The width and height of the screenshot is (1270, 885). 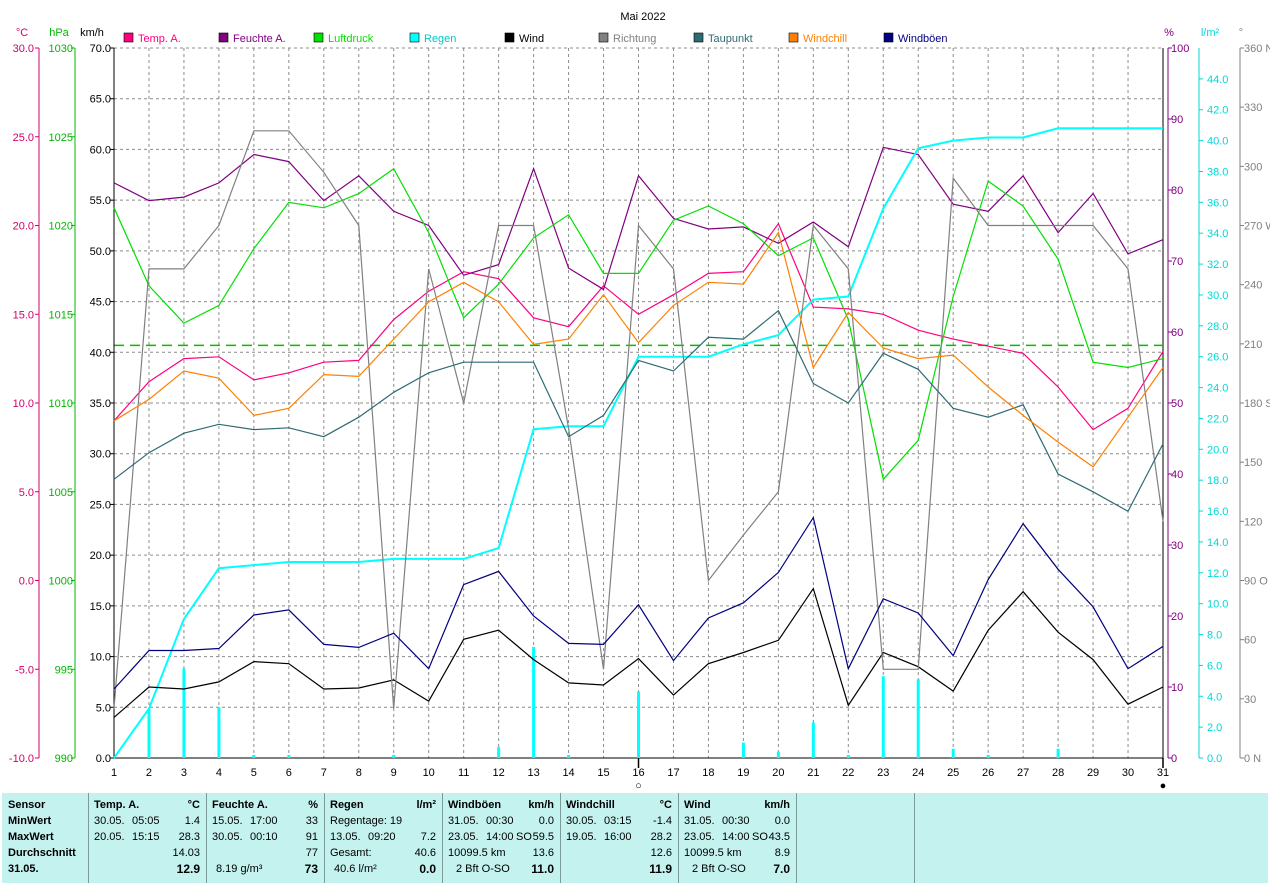 What do you see at coordinates (1257, 227) in the screenshot?
I see `direction-tick-label: 270 W` at bounding box center [1257, 227].